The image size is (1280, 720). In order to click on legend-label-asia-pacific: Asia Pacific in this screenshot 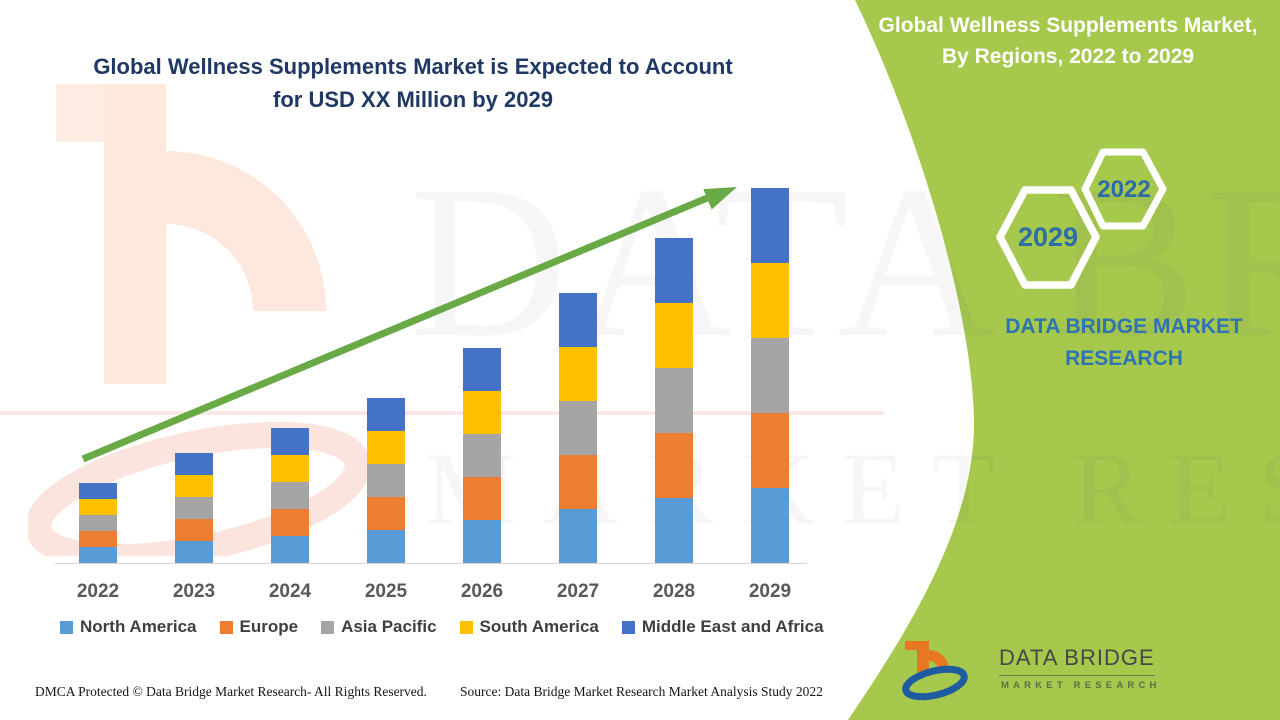, I will do `click(389, 626)`.